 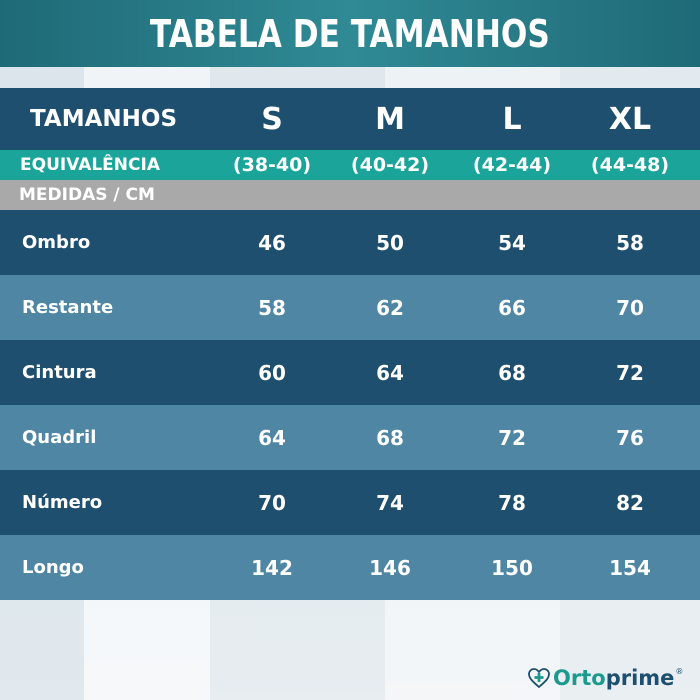 What do you see at coordinates (512, 502) in the screenshot?
I see `table-cell: 78` at bounding box center [512, 502].